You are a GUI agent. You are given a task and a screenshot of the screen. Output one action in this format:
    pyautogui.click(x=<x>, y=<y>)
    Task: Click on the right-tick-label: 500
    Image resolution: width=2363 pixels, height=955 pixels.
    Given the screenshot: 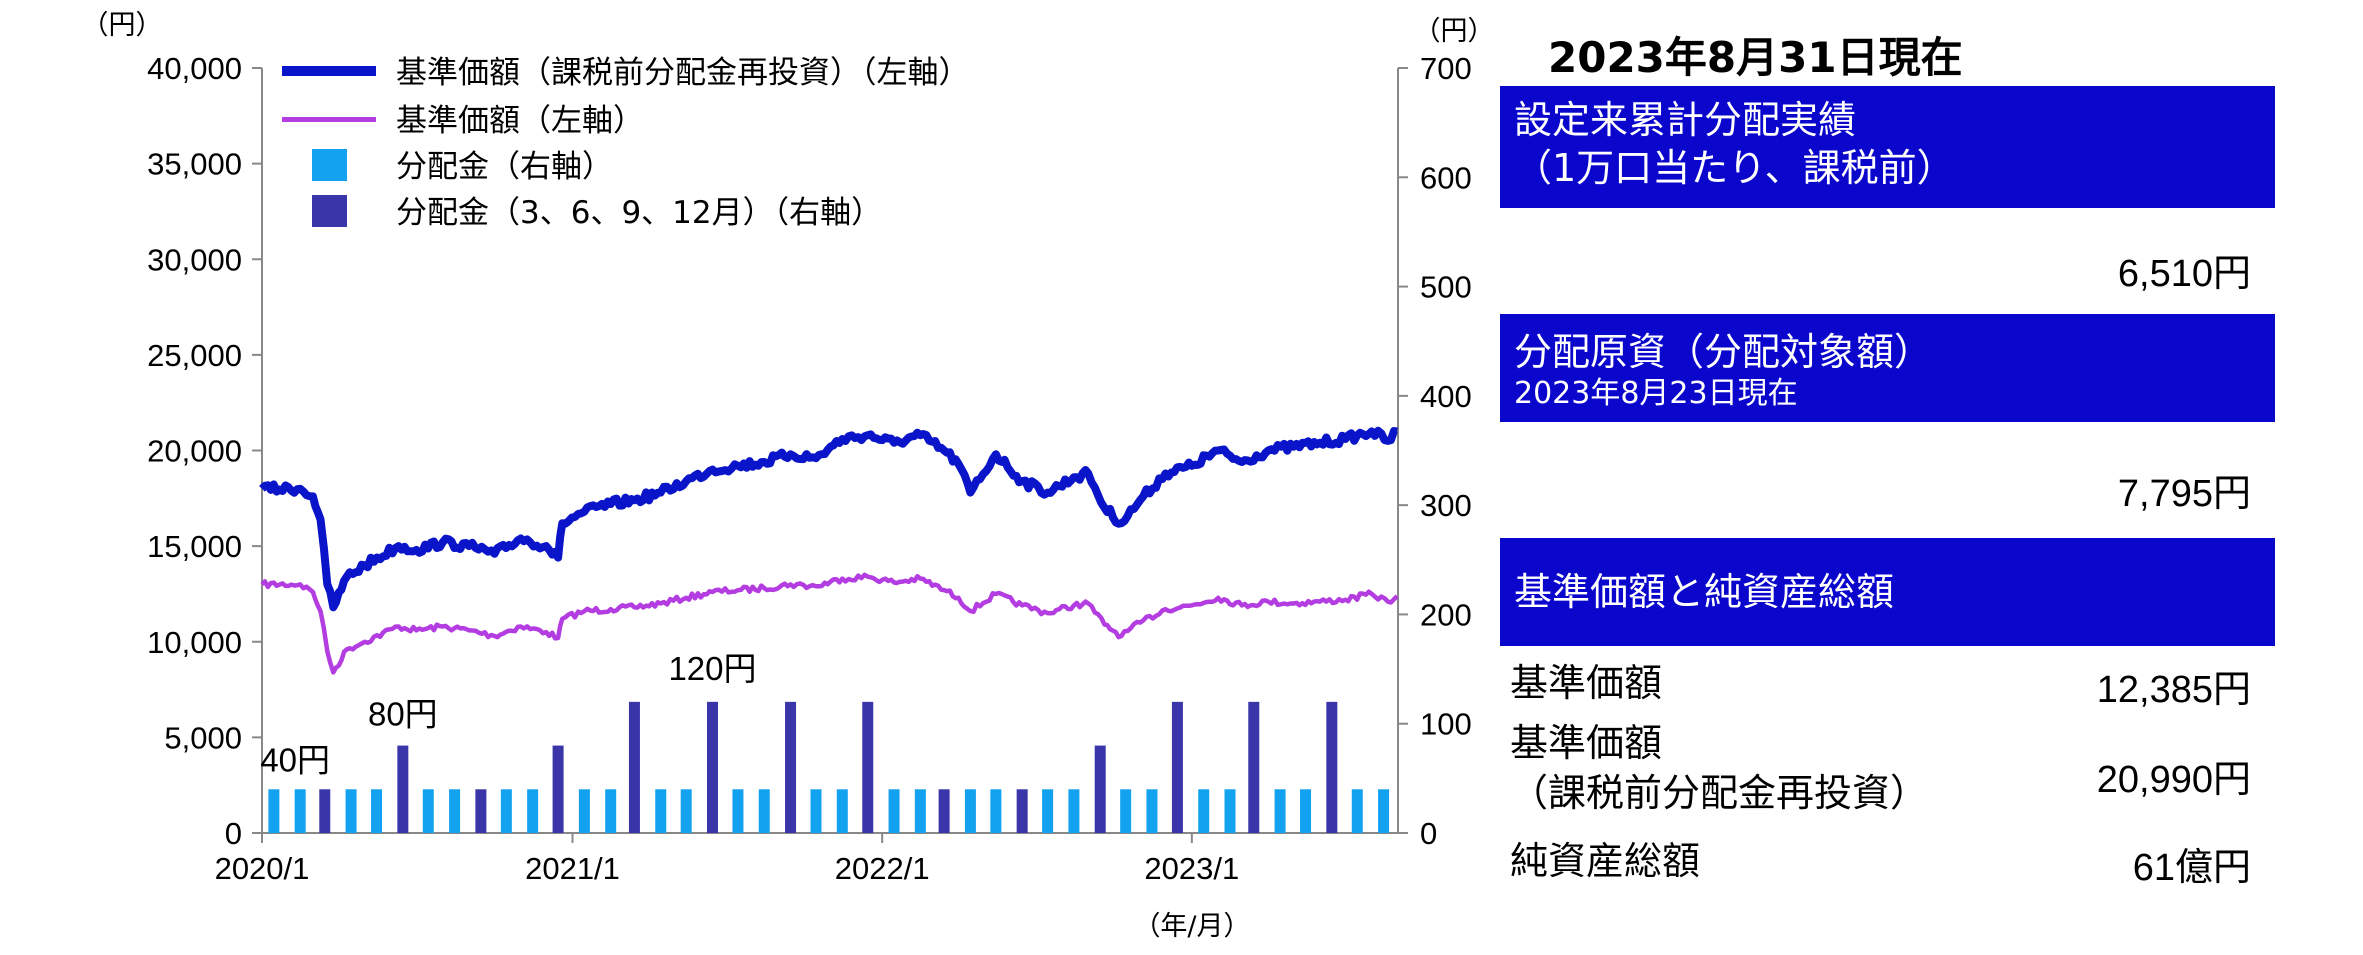 What is the action you would take?
    pyautogui.click(x=1446, y=287)
    